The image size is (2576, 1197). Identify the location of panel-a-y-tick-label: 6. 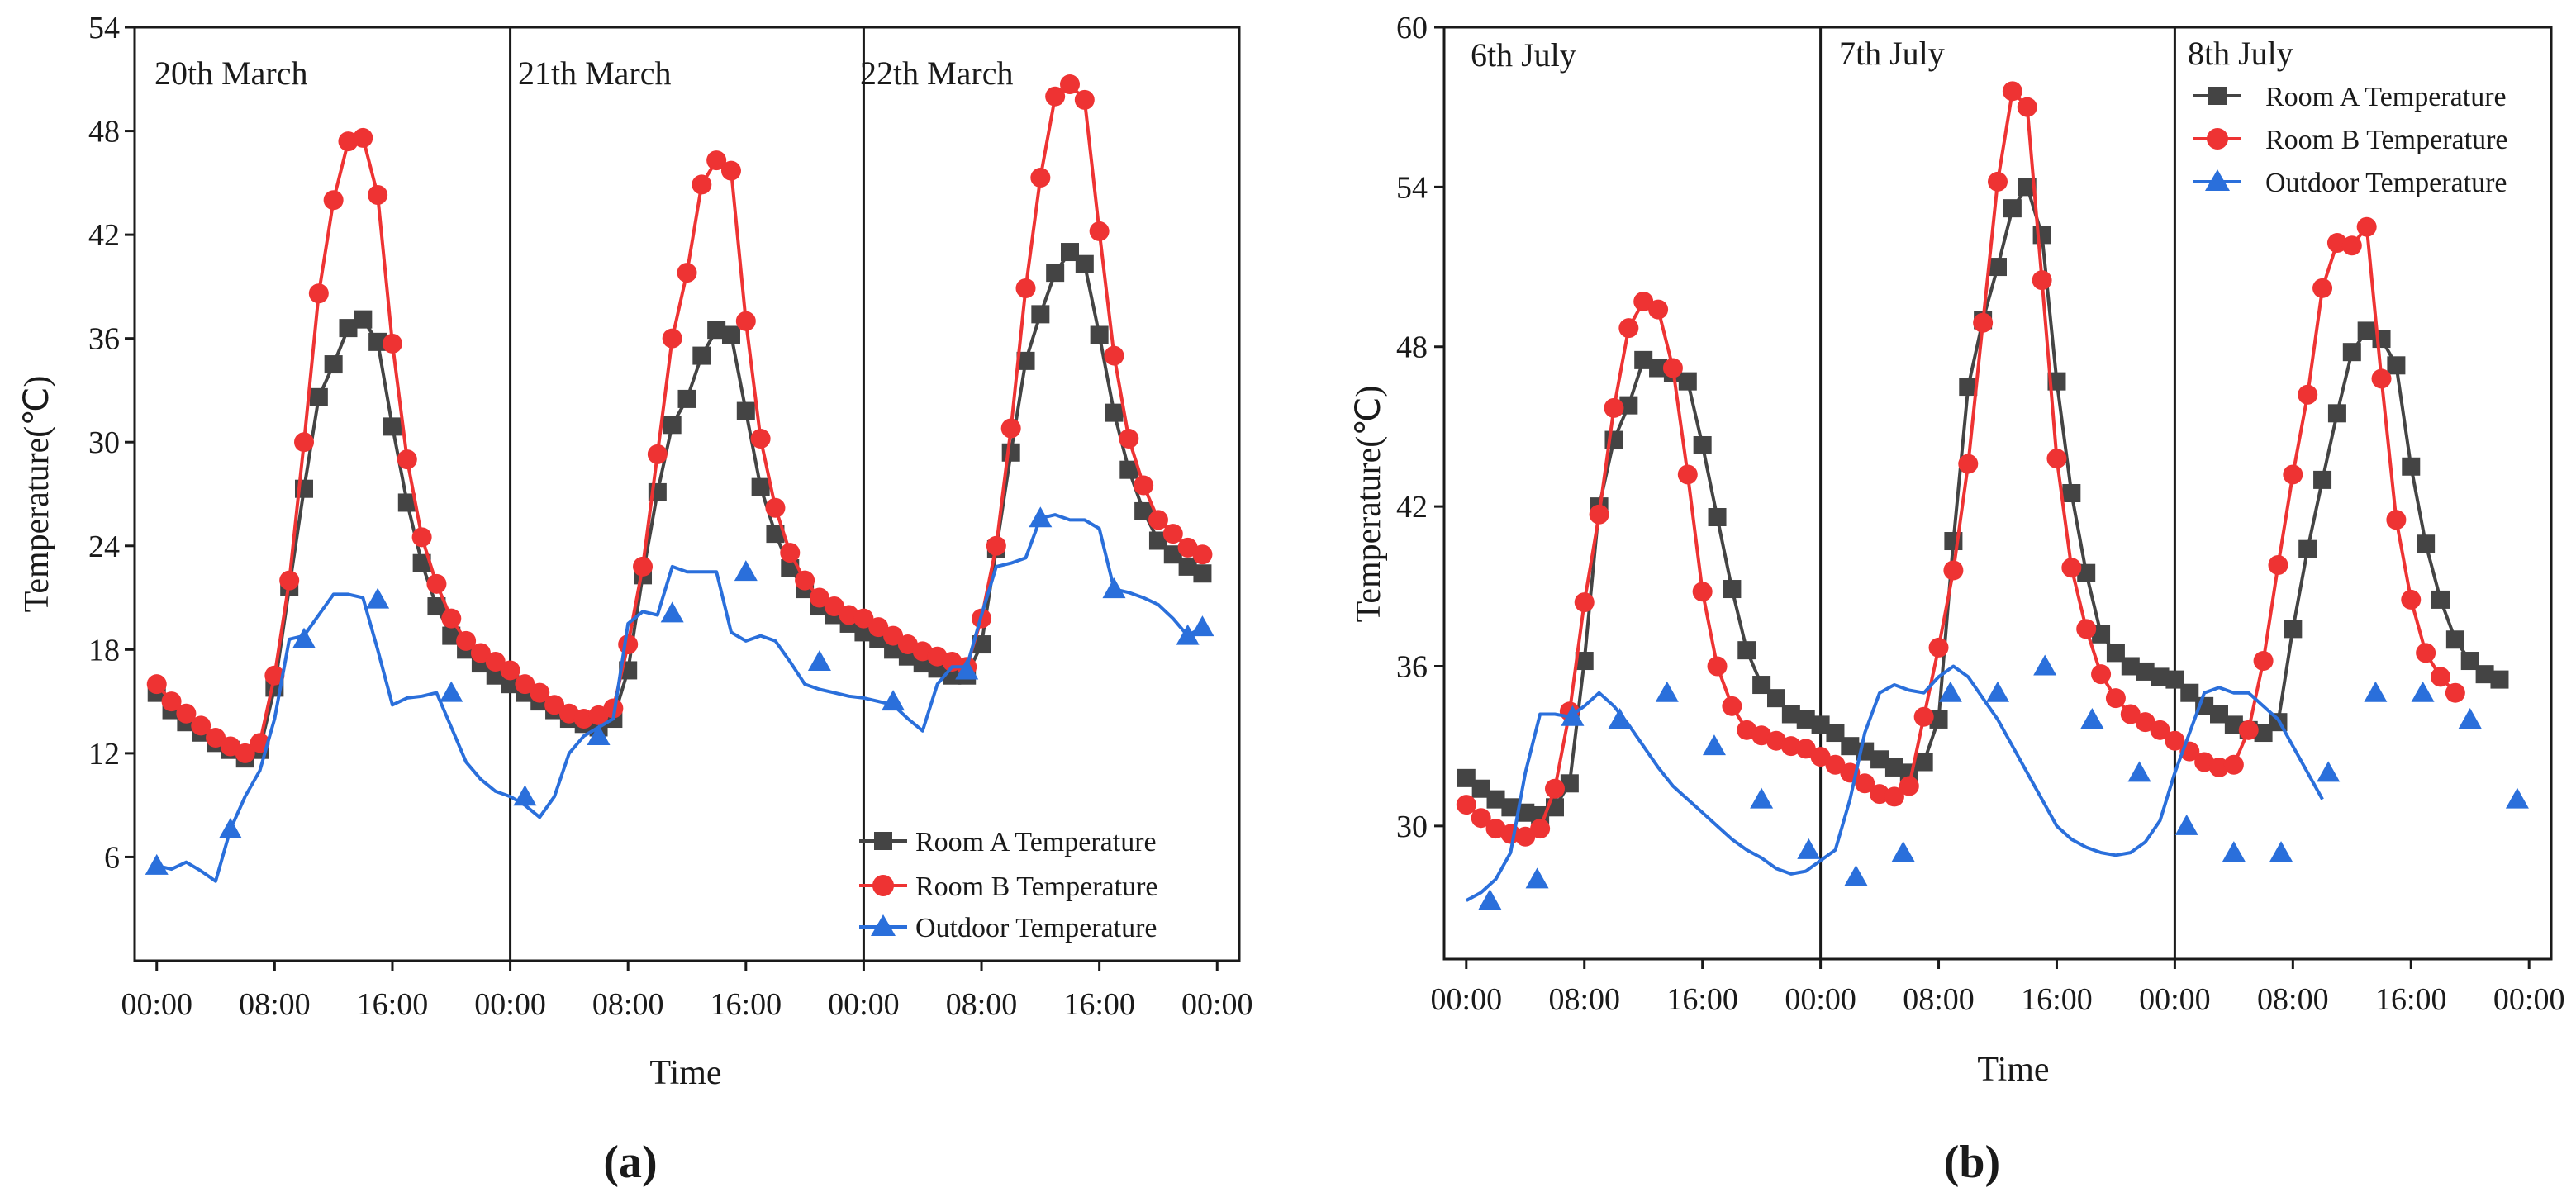
(112, 858).